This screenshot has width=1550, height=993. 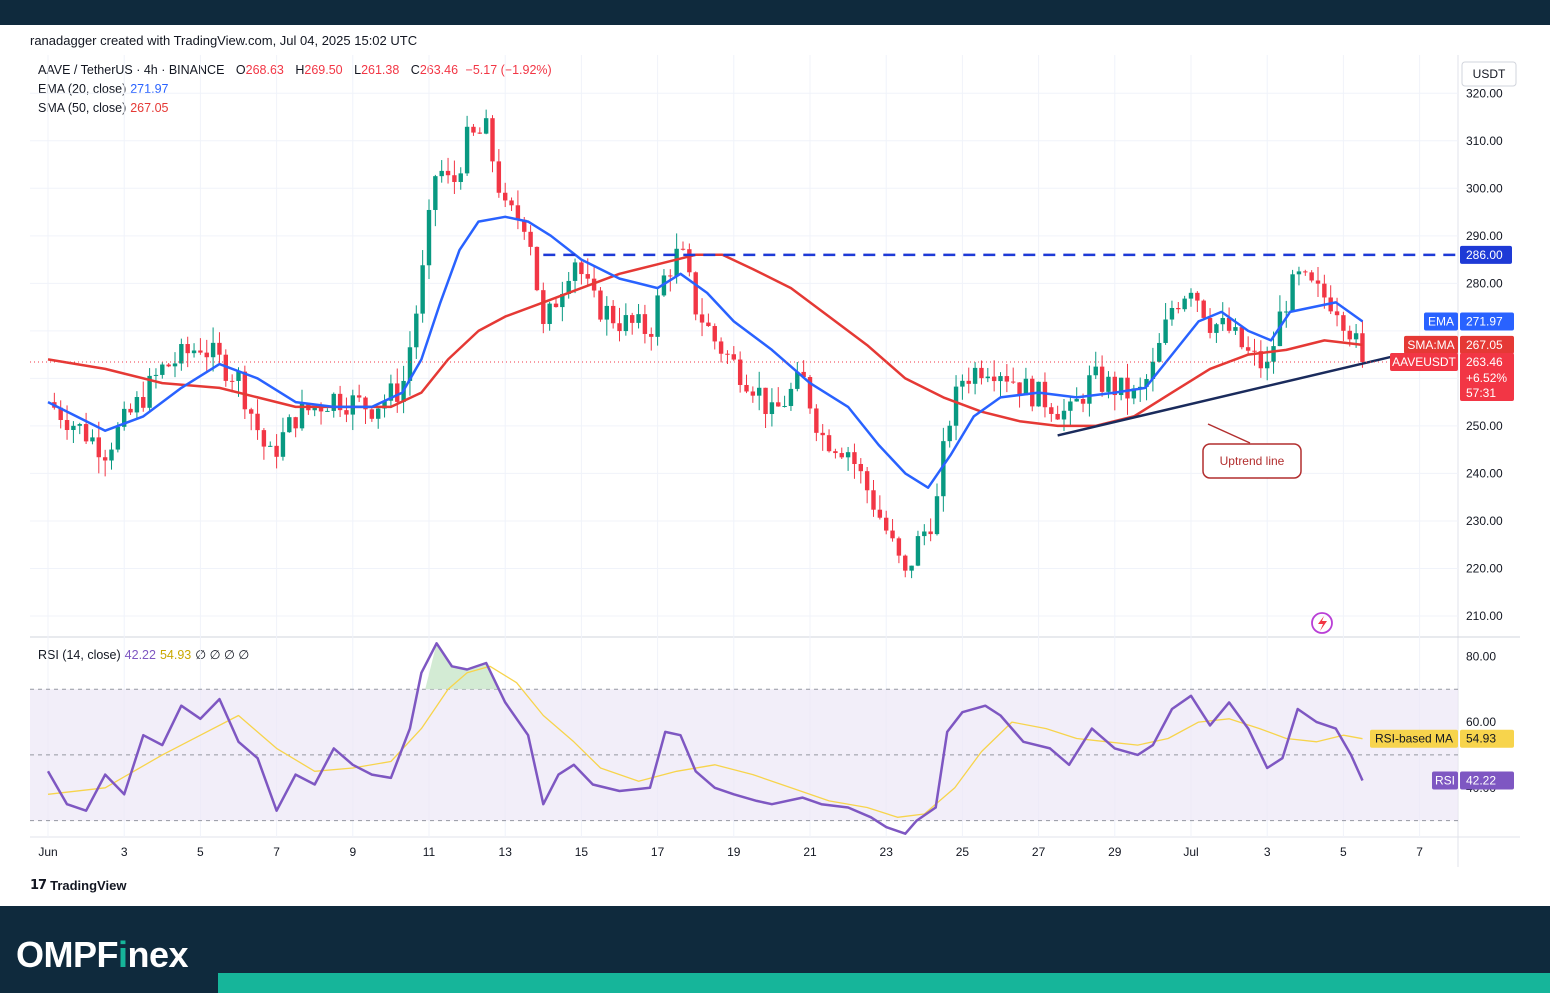 I want to click on sma-legend: SMA (50, close) 267.05, so click(x=103, y=108).